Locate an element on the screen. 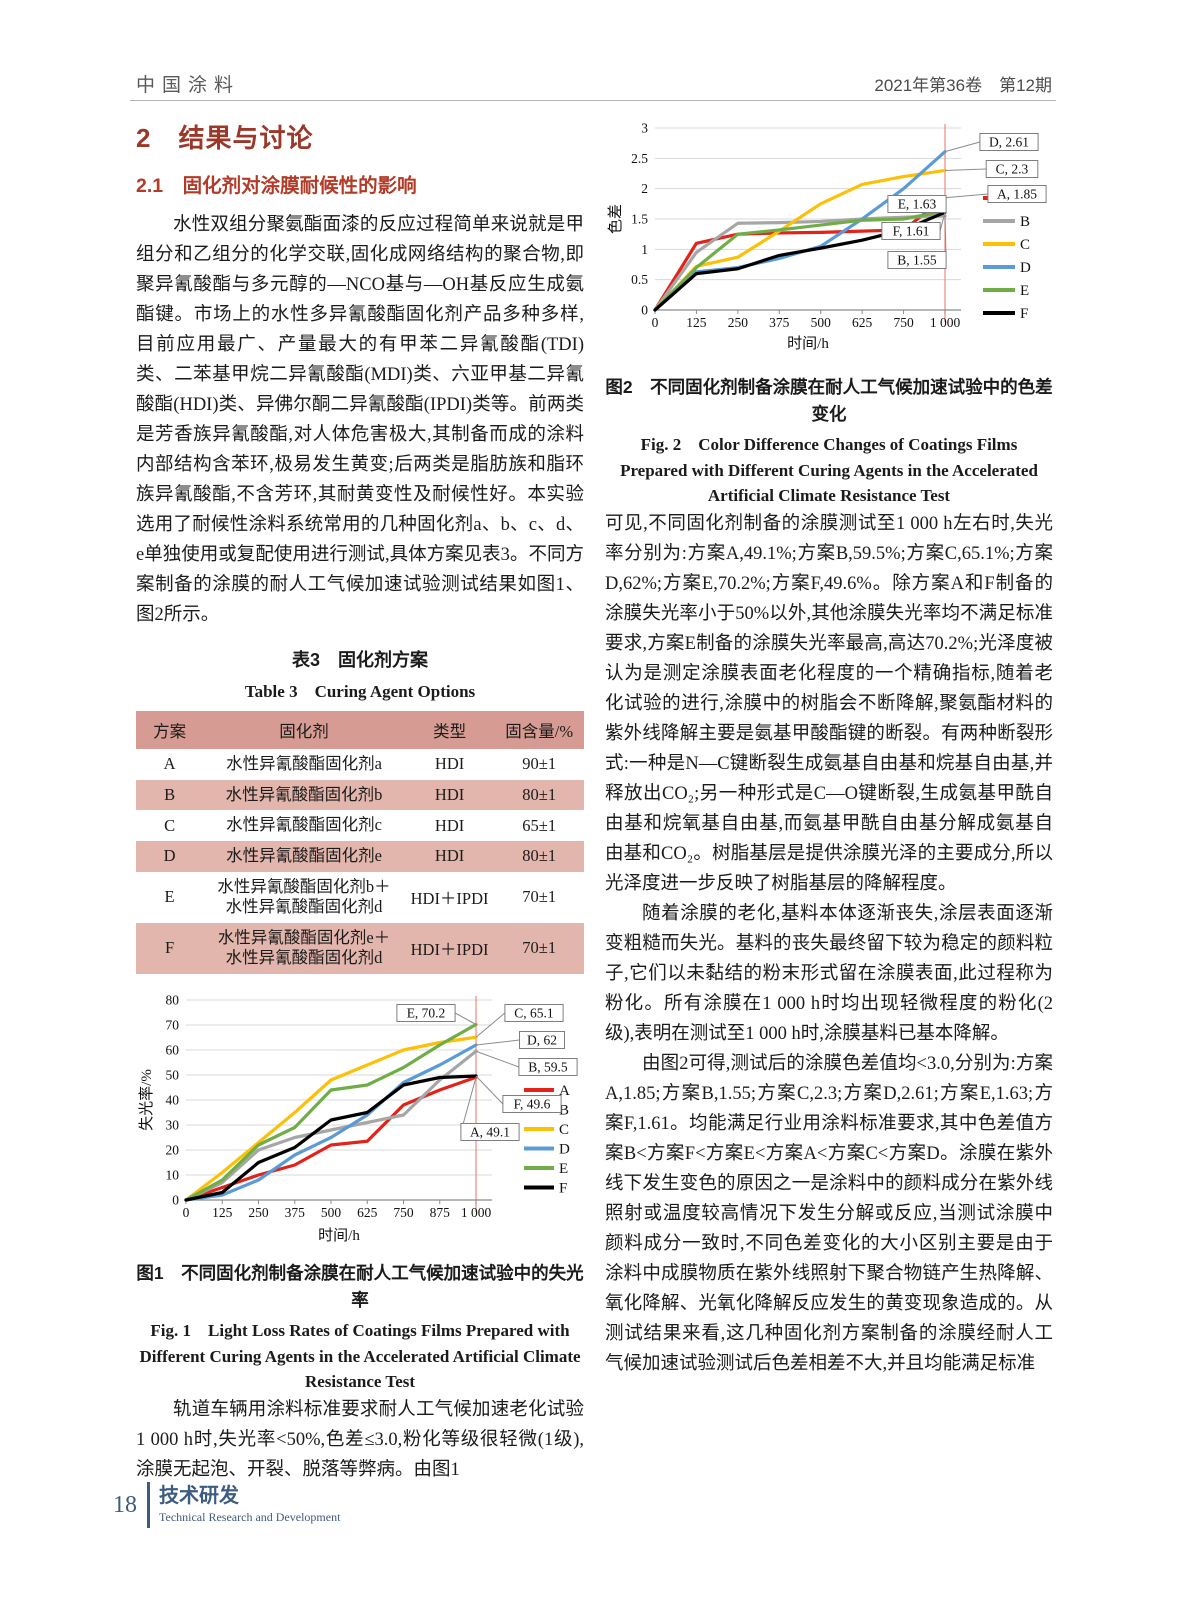  table3-cell: D is located at coordinates (170, 856).